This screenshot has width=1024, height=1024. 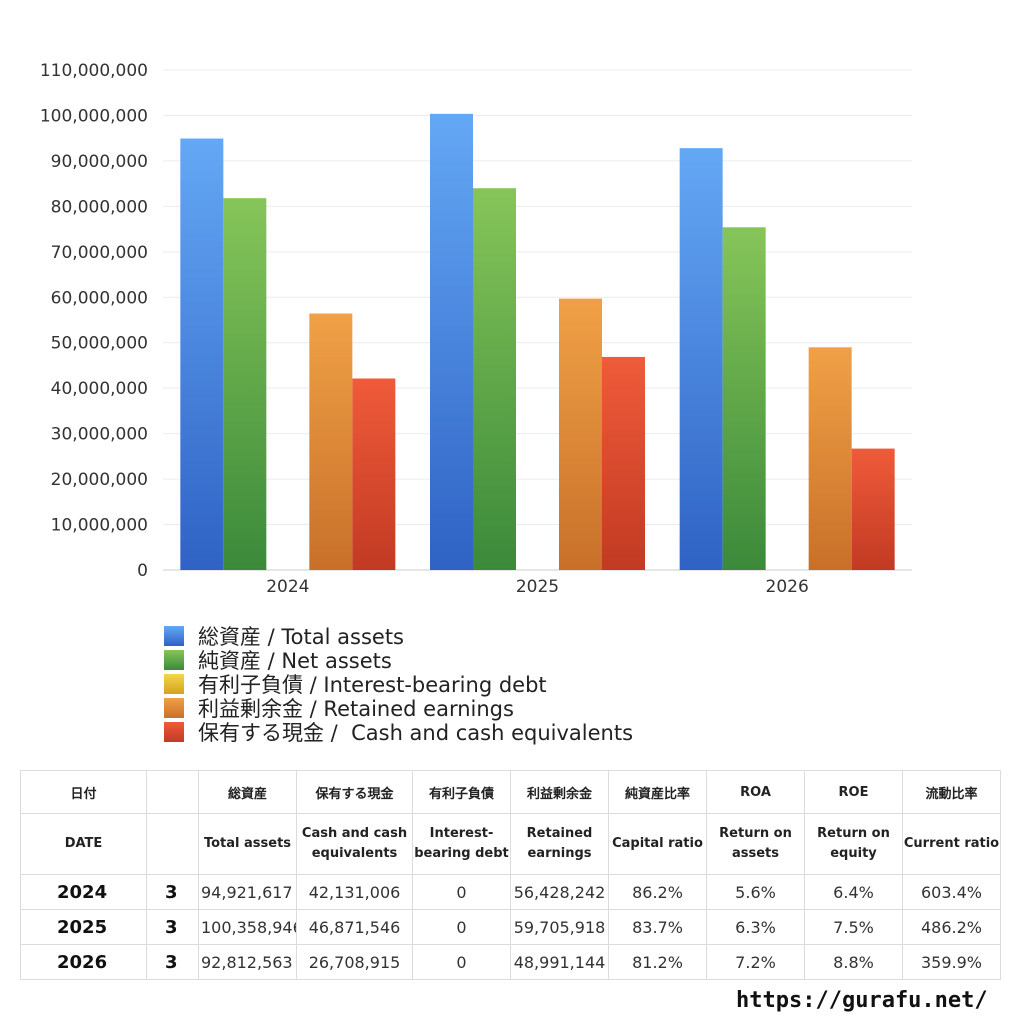 I want to click on legend-label-interest-bearing-debt: 有利子負債 / Interest-bearing debt, so click(x=372, y=685).